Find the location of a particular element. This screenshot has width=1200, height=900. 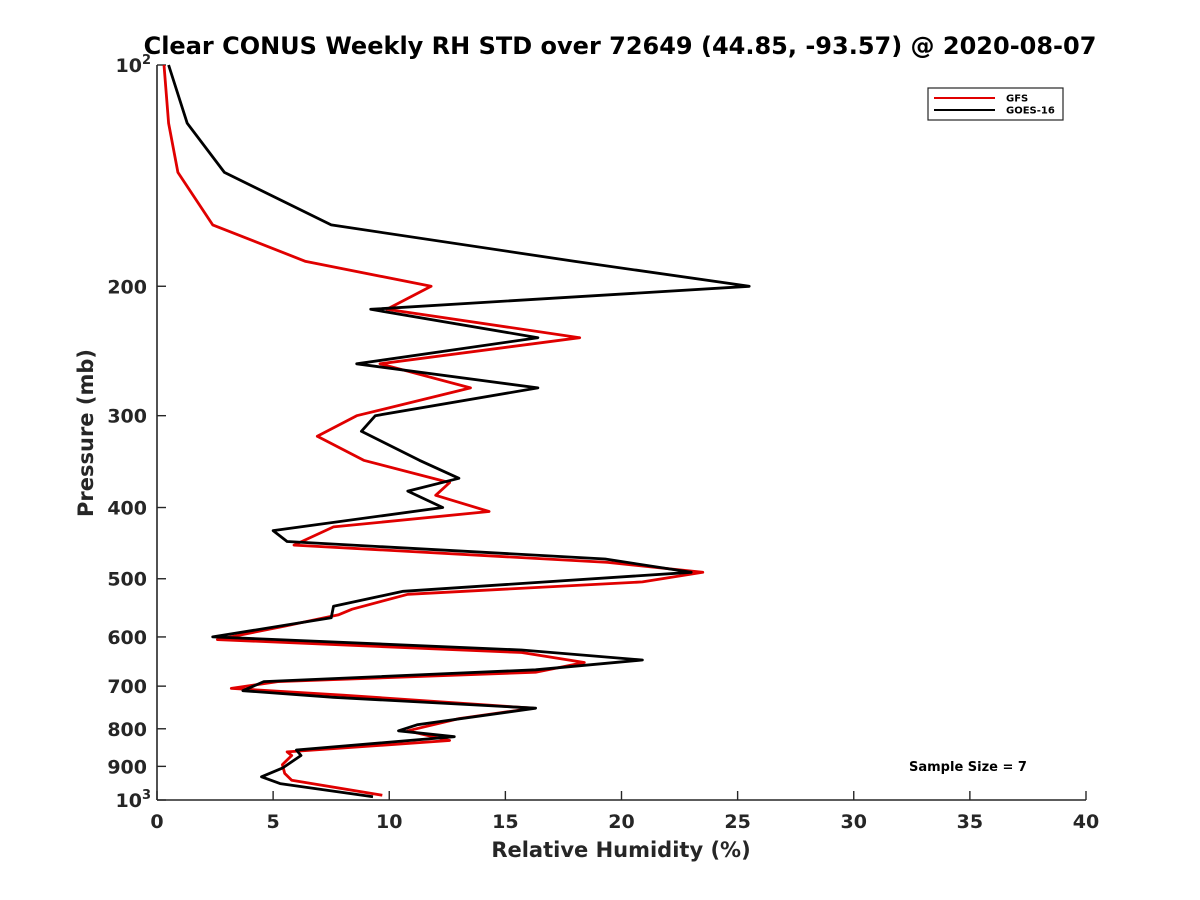

legend: GFS GOES-16 is located at coordinates (995, 104).